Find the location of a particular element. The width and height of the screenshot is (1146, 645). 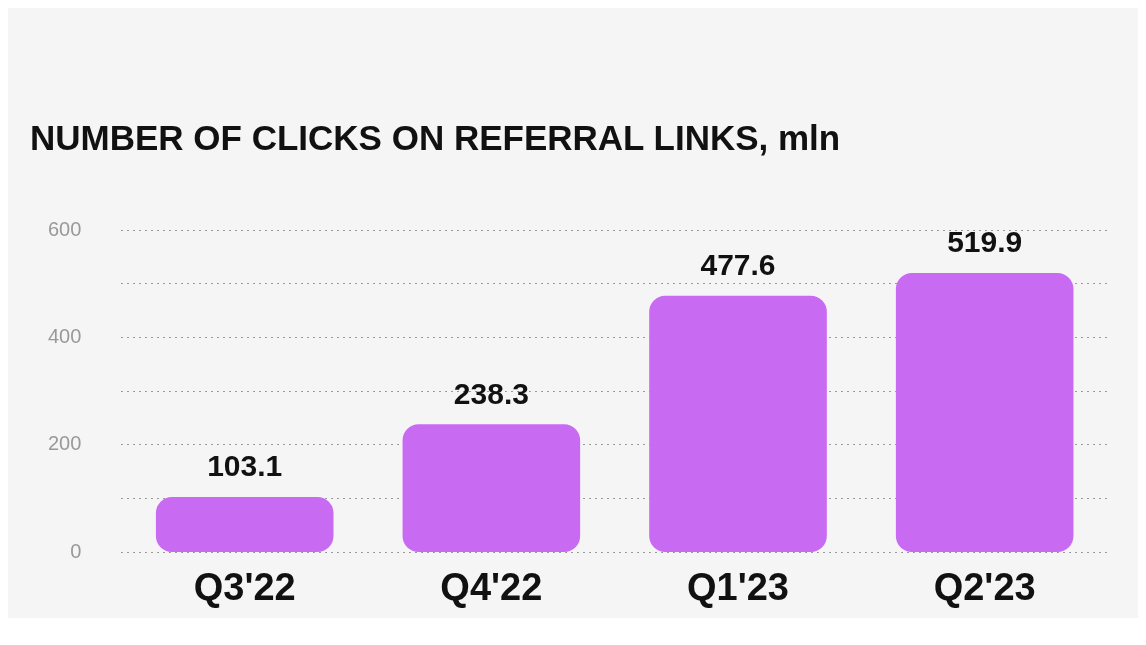

x-tick-label: Q3'22 is located at coordinates (244, 586).